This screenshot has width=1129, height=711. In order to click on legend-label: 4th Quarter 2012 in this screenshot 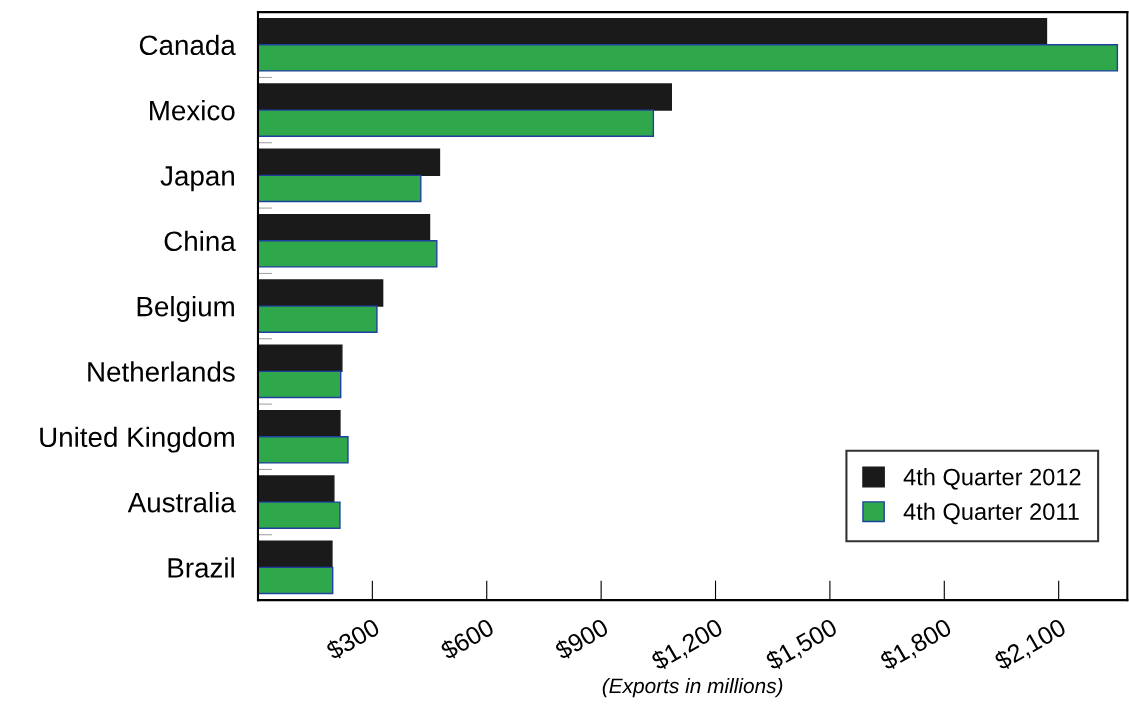, I will do `click(992, 479)`.